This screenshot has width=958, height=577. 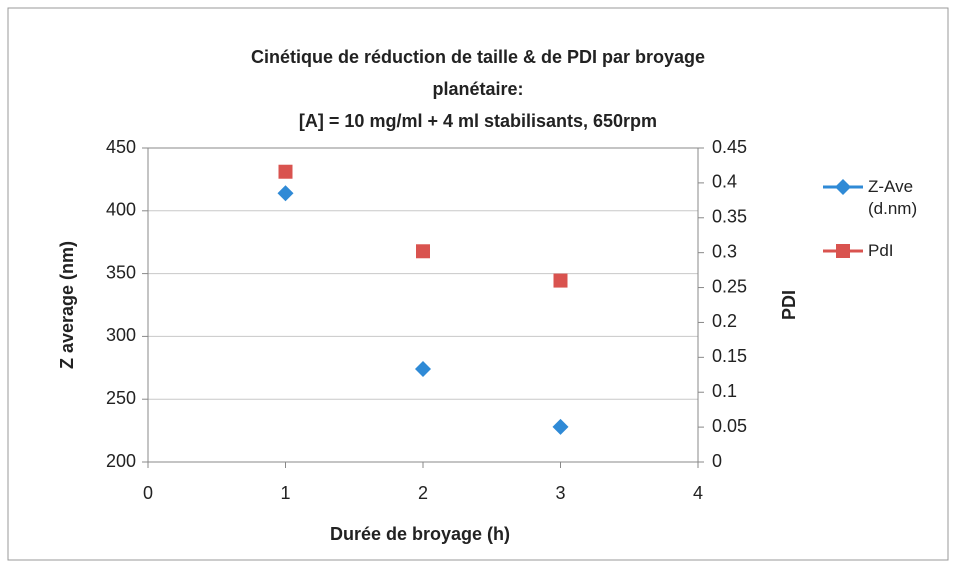 What do you see at coordinates (724, 182) in the screenshot?
I see `y2-tick-label: 0.4` at bounding box center [724, 182].